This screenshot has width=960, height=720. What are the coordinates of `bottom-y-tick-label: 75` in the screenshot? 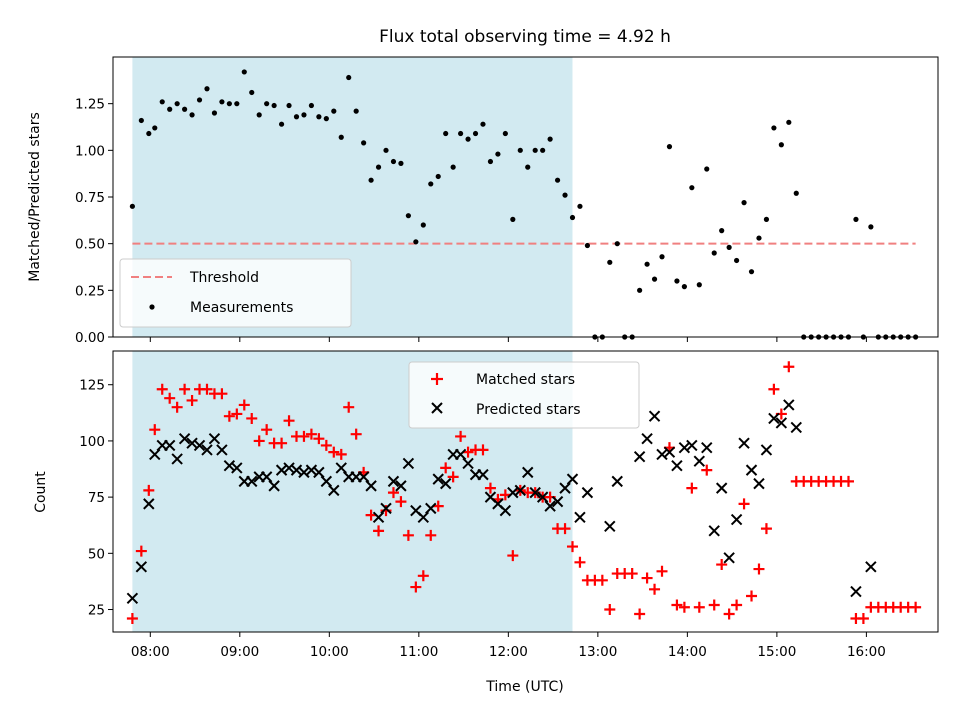 It's located at (96, 498).